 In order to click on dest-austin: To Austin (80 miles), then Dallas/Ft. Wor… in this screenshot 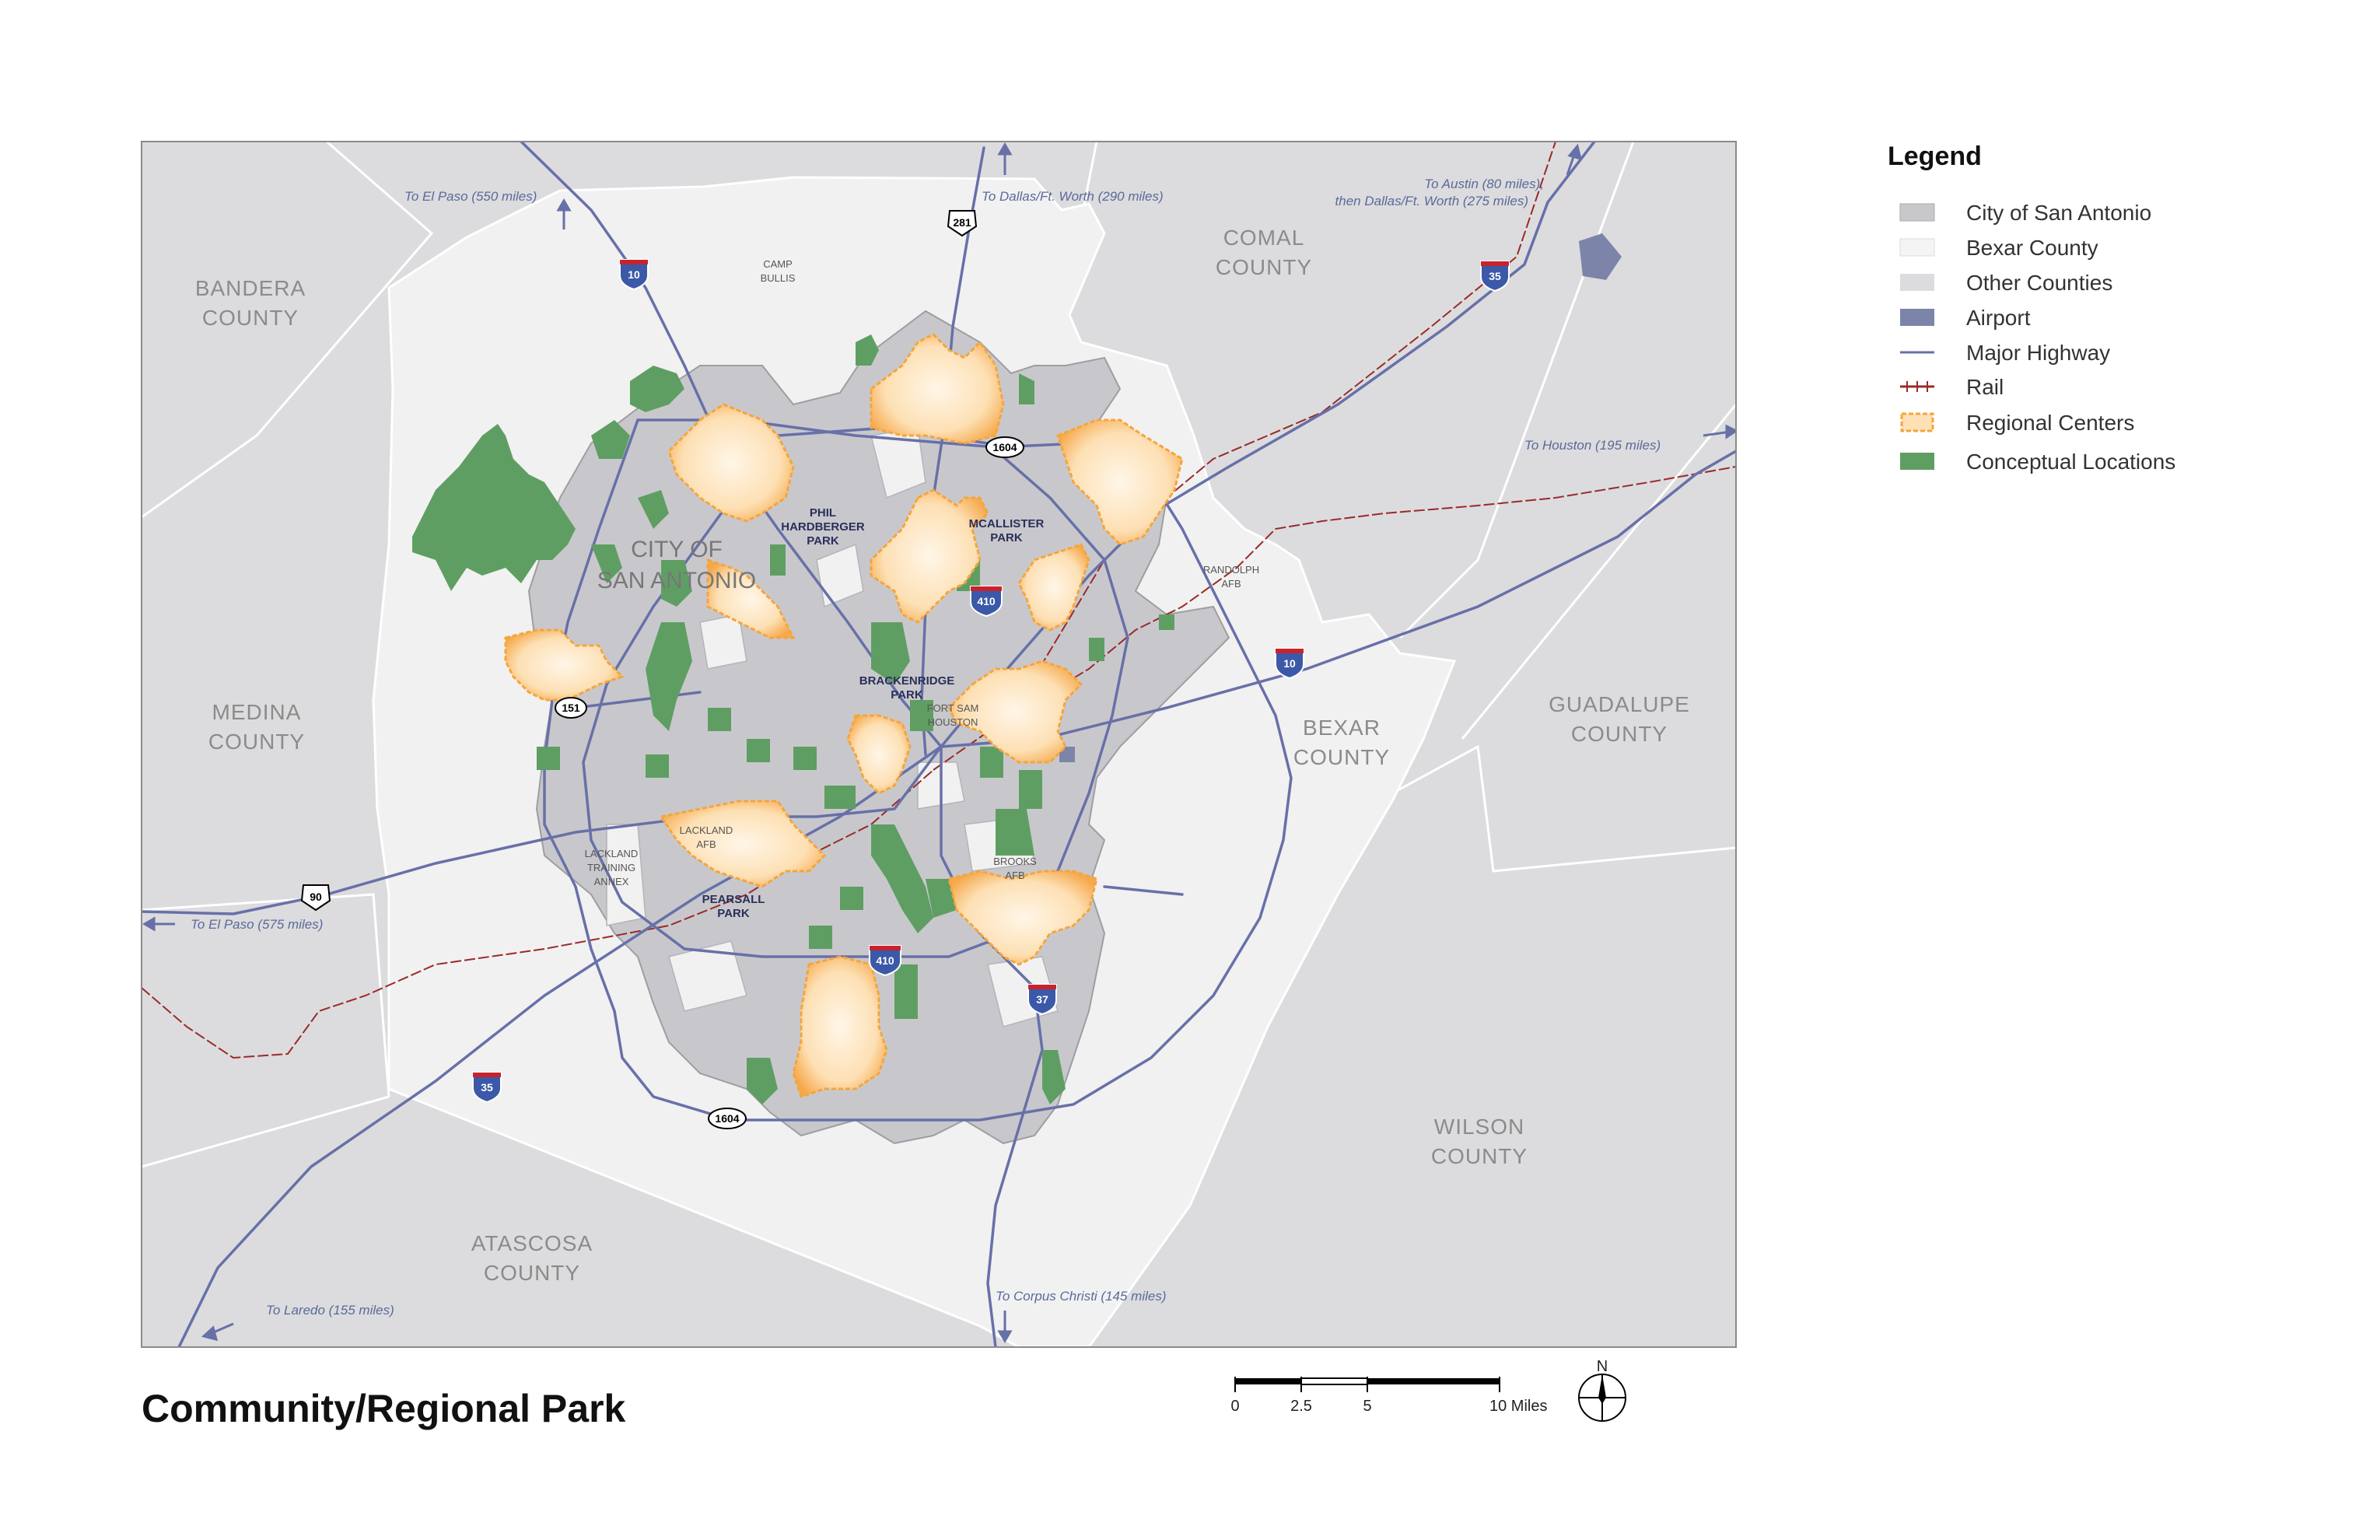, I will do `click(1440, 193)`.